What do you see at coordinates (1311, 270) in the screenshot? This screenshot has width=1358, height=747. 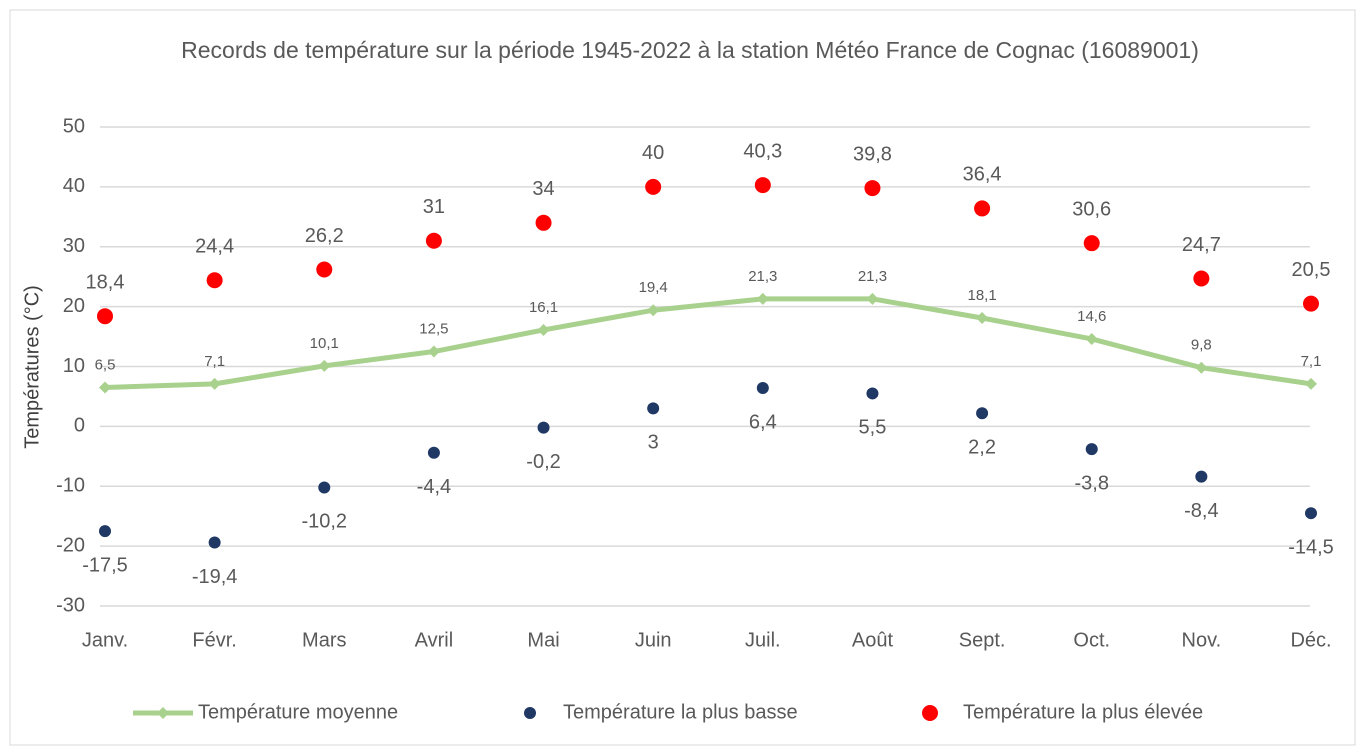 I see `data-label: 20,5` at bounding box center [1311, 270].